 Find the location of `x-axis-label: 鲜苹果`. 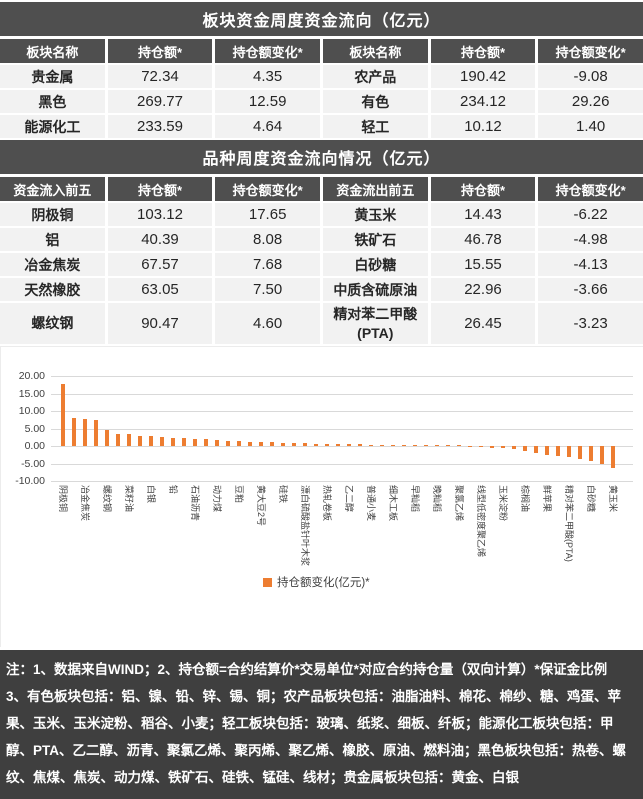

x-axis-label: 鲜苹果 is located at coordinates (547, 498).